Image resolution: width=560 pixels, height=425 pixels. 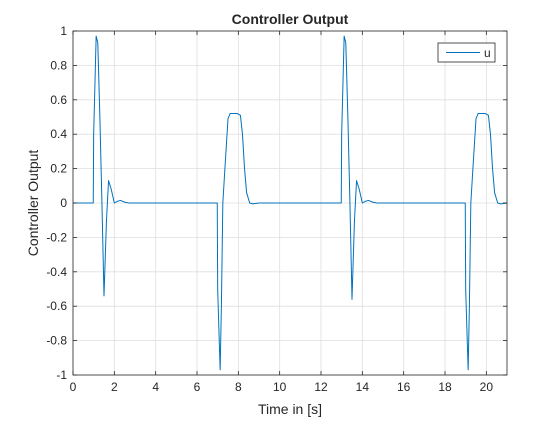 I want to click on y-tick-label: -0.8, so click(x=56, y=341).